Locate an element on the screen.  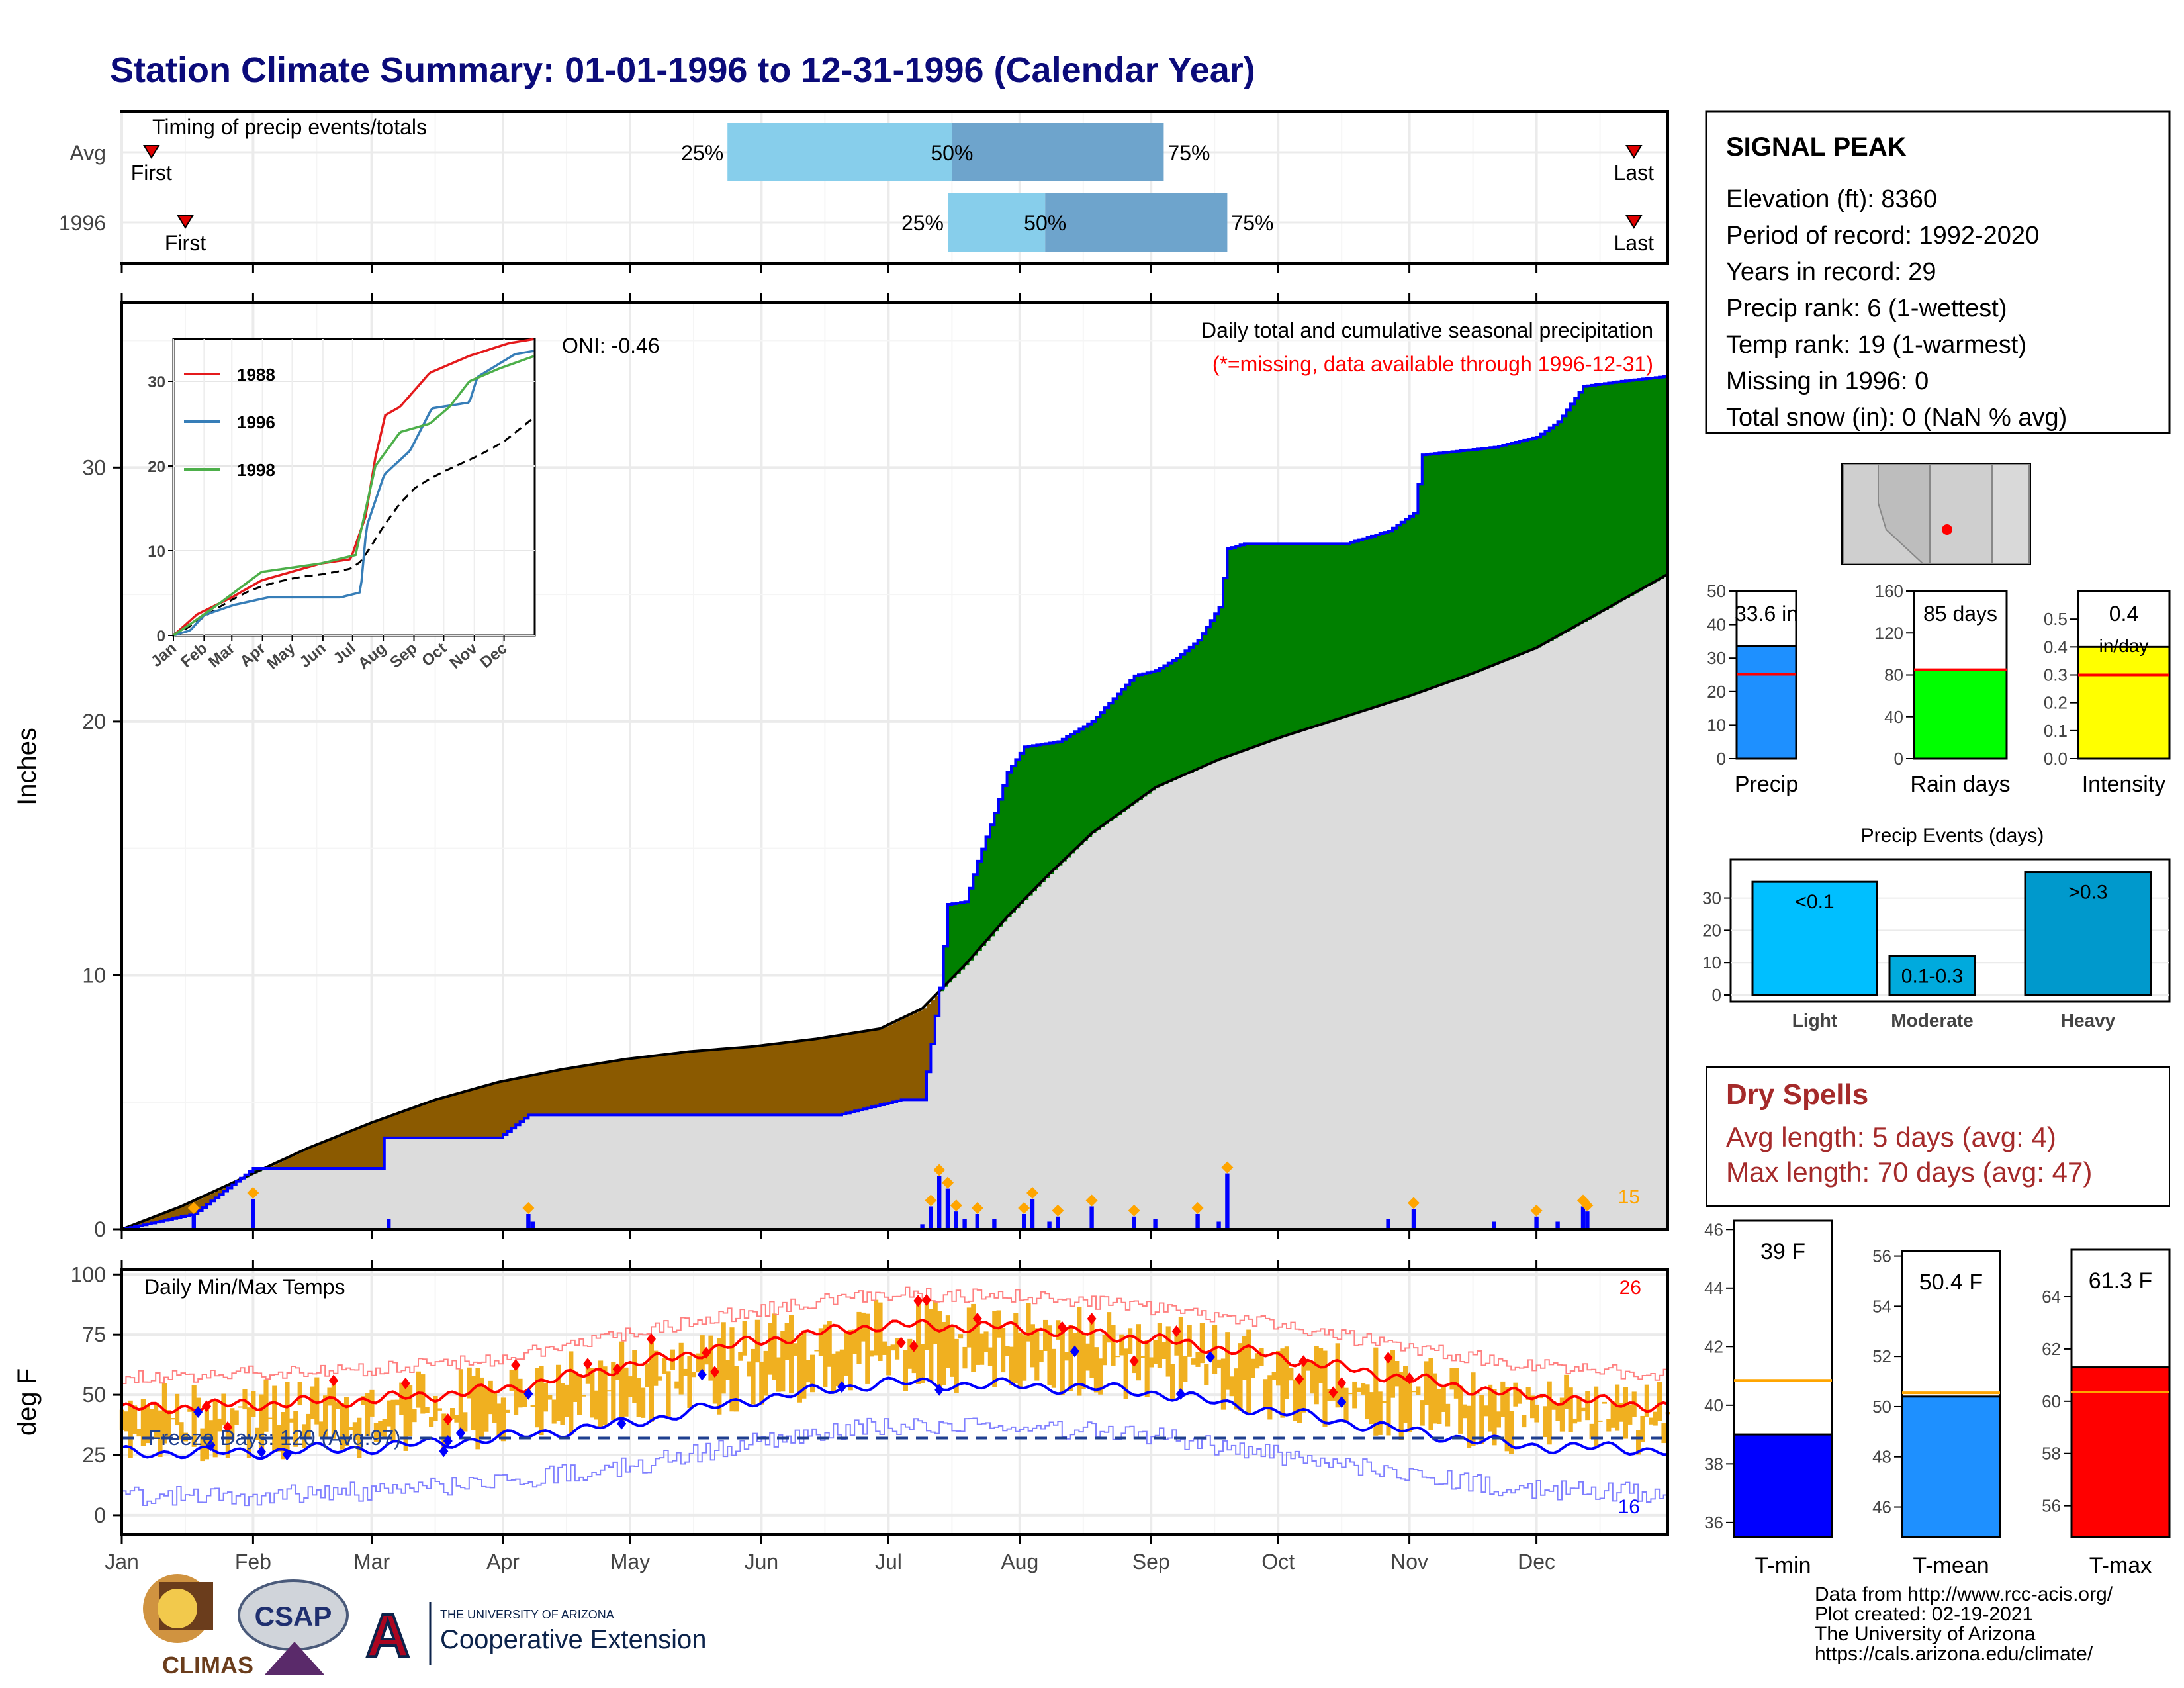
footer-url: https://cals.arizona.edu/climate/ is located at coordinates (1954, 1654).